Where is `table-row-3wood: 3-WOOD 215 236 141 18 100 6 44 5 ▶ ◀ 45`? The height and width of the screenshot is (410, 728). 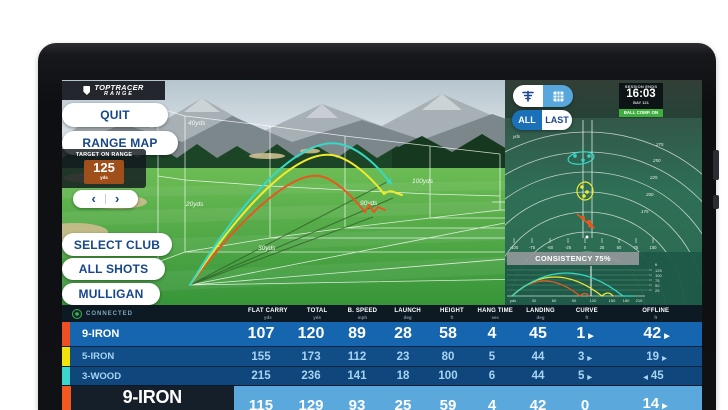
table-row-3wood: 3-WOOD 215 236 141 18 100 6 44 5 ▶ ◀ 45 is located at coordinates (382, 375).